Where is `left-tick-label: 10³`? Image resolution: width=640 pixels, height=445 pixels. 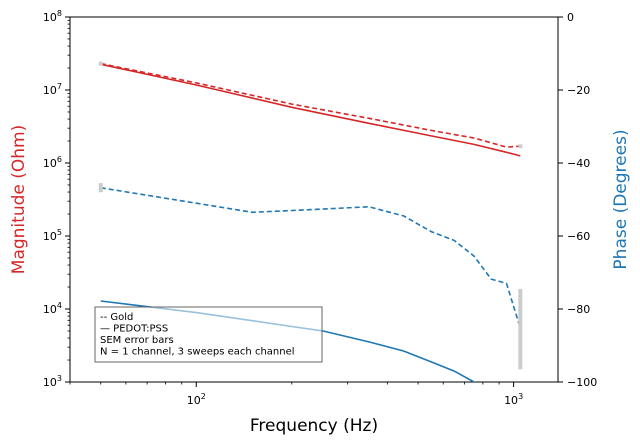
left-tick-label: 10³ is located at coordinates (52, 381).